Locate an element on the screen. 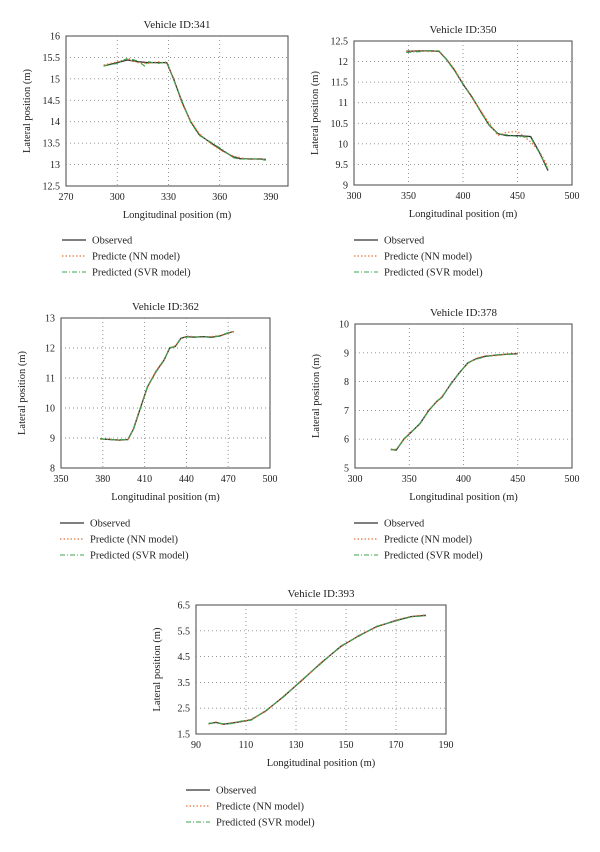  y-tick-label: 14 is located at coordinates (55, 122).